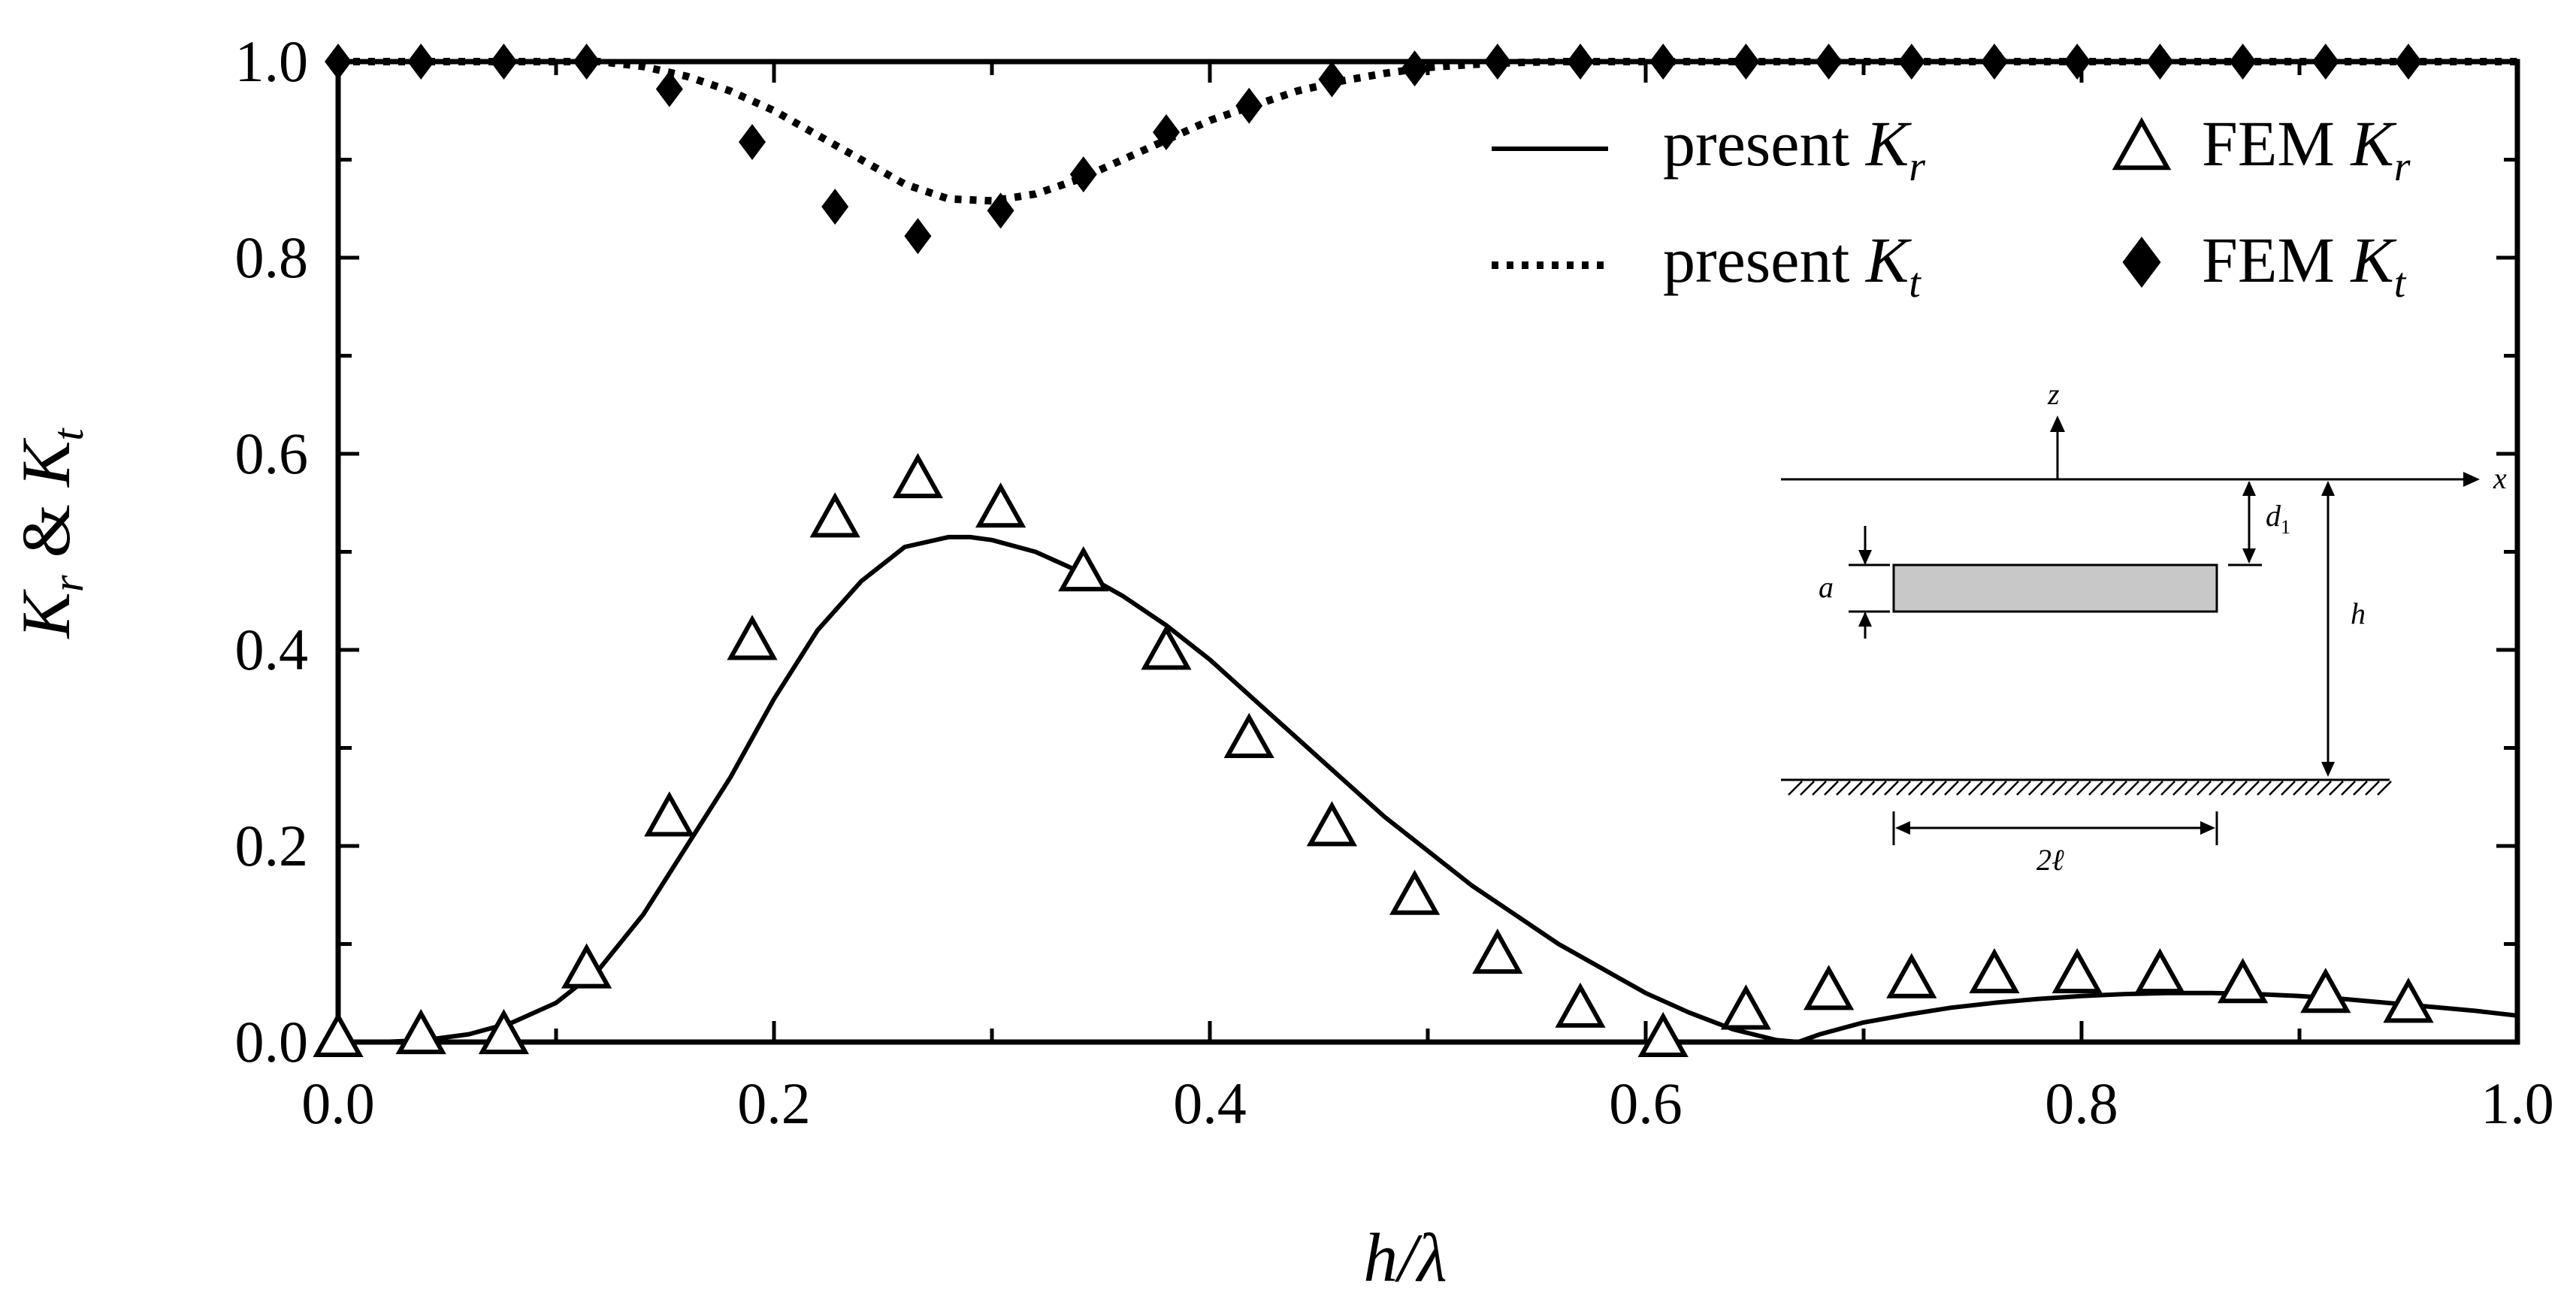 The width and height of the screenshot is (2576, 1302). What do you see at coordinates (2249, 555) in the screenshot?
I see `inset-d1-arrow-bottom` at bounding box center [2249, 555].